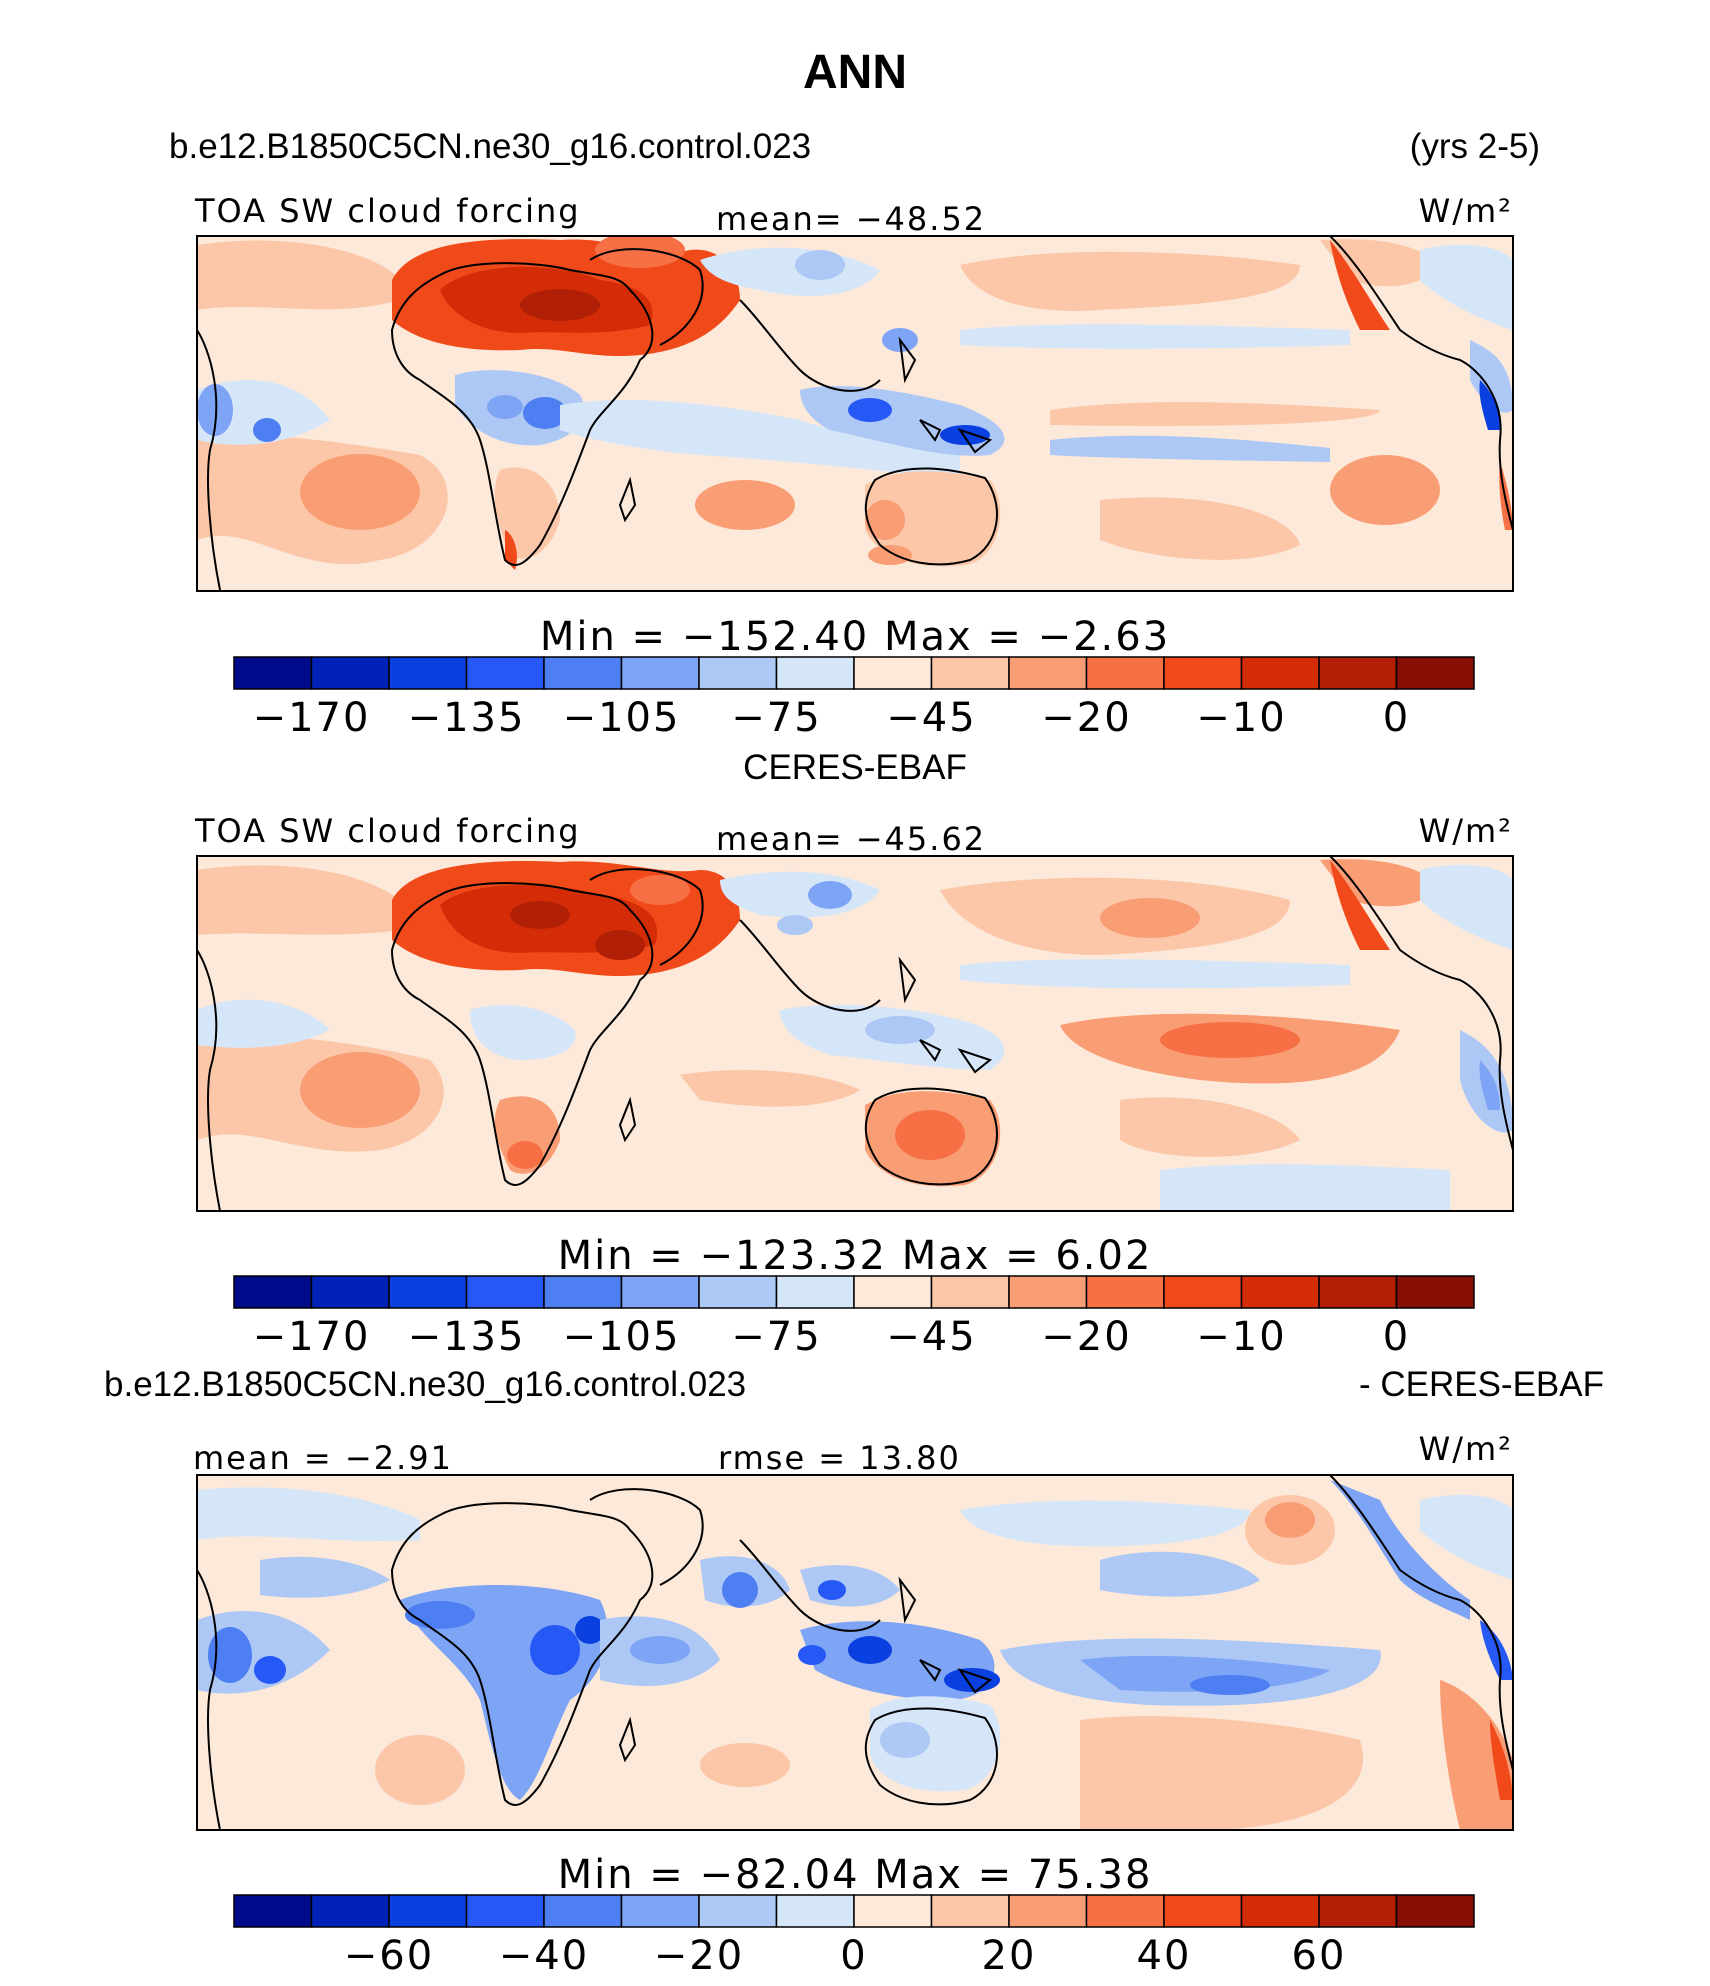  Describe the element at coordinates (855, 767) in the screenshot. I see `panel-obs-dataset-title: CERES-EBAF` at that location.